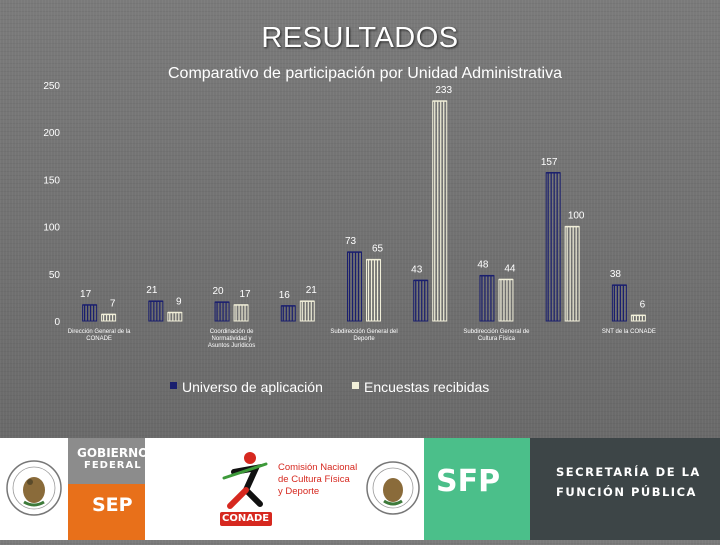 Image resolution: width=720 pixels, height=545 pixels. What do you see at coordinates (252, 387) in the screenshot?
I see `legend-label-0: Universo de aplicación` at bounding box center [252, 387].